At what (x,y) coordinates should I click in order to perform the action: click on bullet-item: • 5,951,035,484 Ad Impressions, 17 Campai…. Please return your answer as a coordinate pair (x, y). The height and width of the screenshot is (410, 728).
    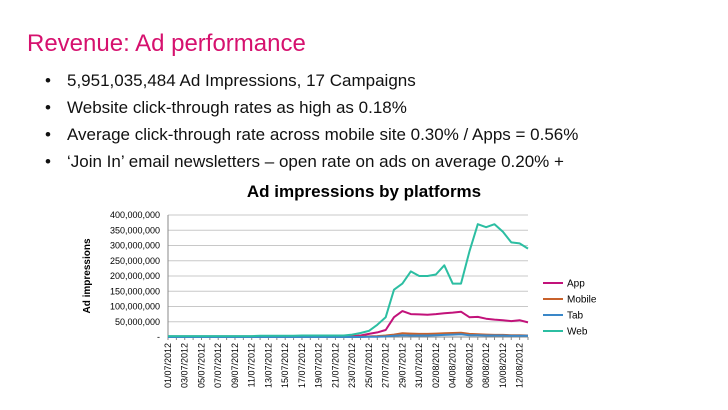
    Looking at the image, I should click on (309, 80).